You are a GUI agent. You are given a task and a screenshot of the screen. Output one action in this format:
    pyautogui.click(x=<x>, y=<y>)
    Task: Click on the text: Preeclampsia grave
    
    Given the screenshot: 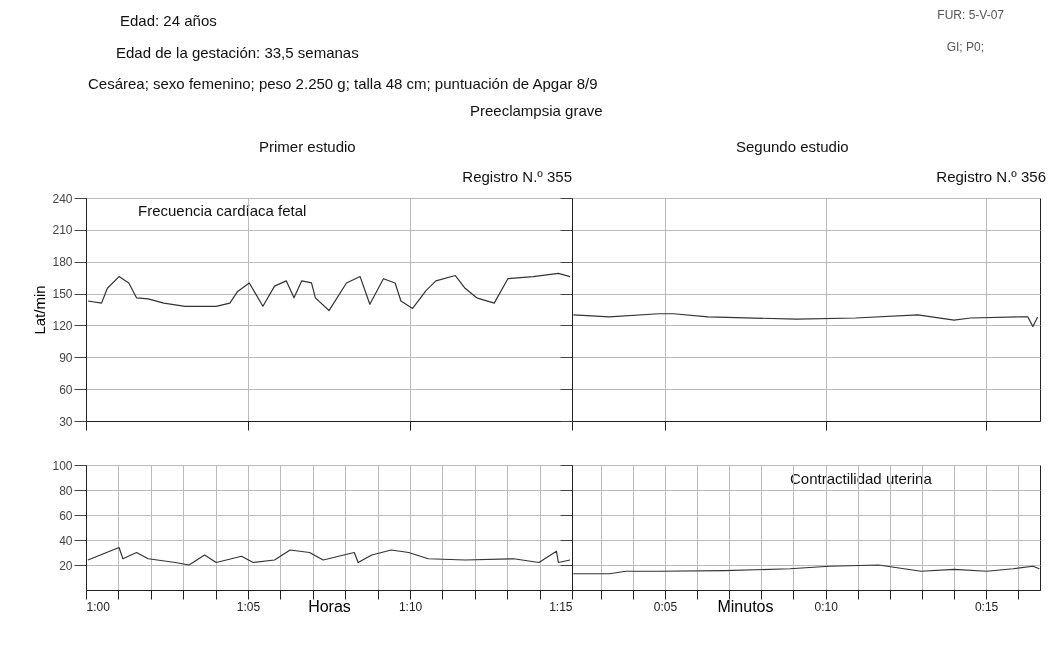 What is the action you would take?
    pyautogui.click(x=536, y=110)
    